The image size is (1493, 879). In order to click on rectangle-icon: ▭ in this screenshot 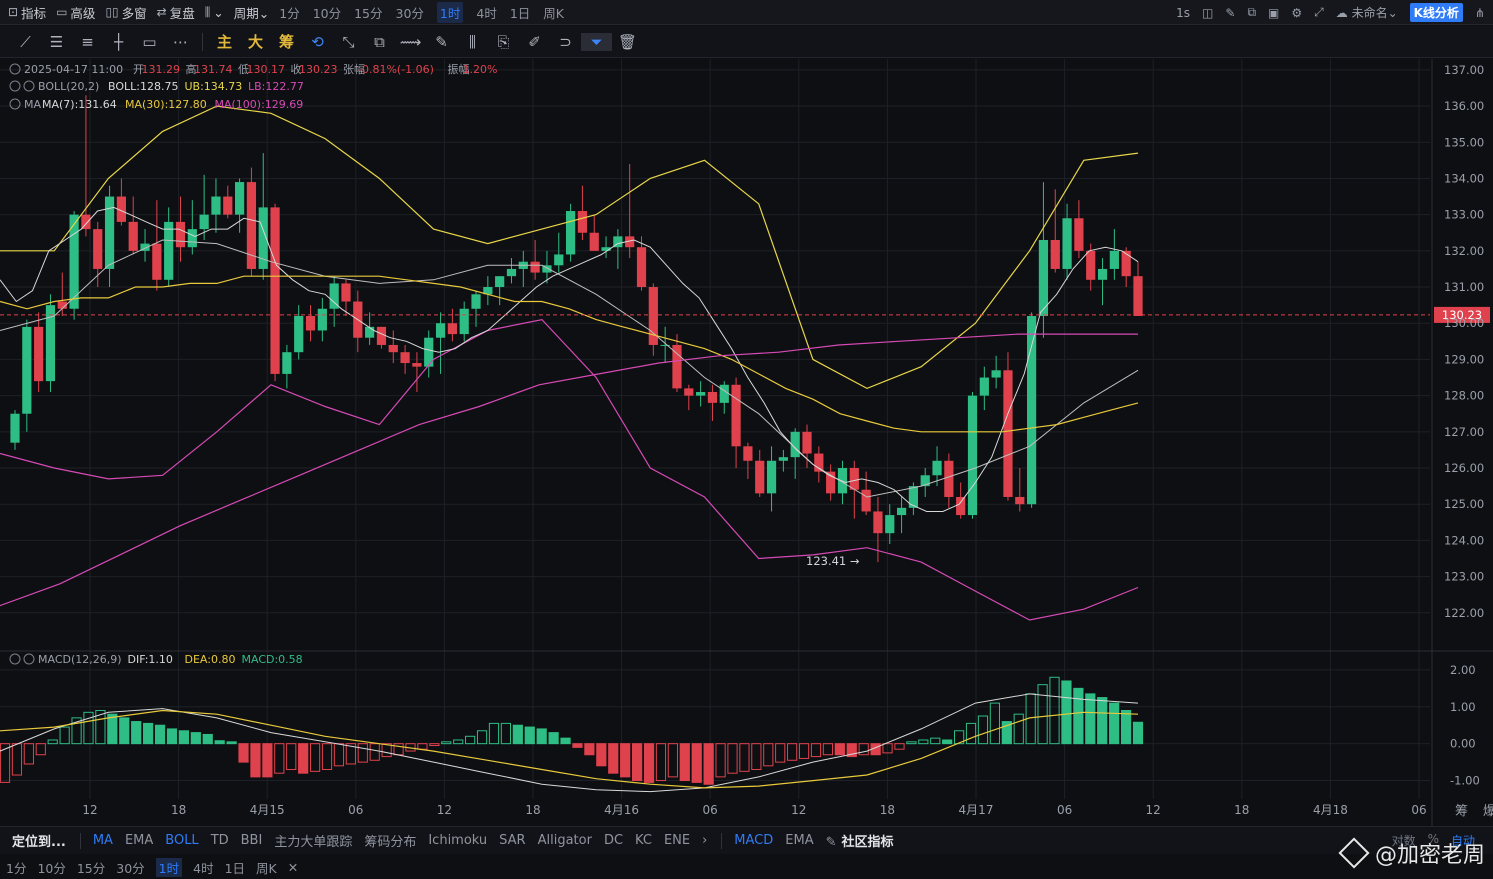, I will do `click(149, 41)`.